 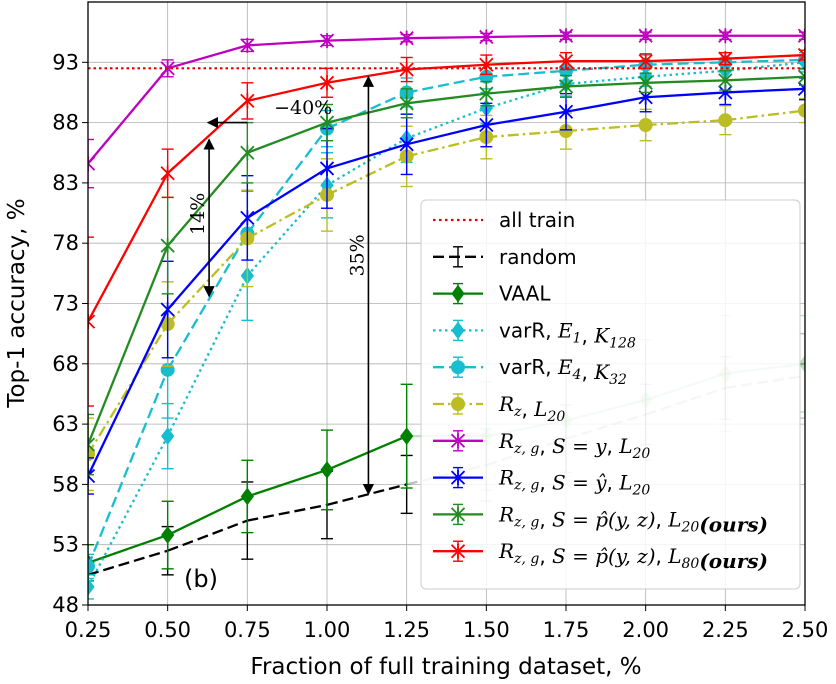 I want to click on x-tick-label: 2.00, so click(x=645, y=630).